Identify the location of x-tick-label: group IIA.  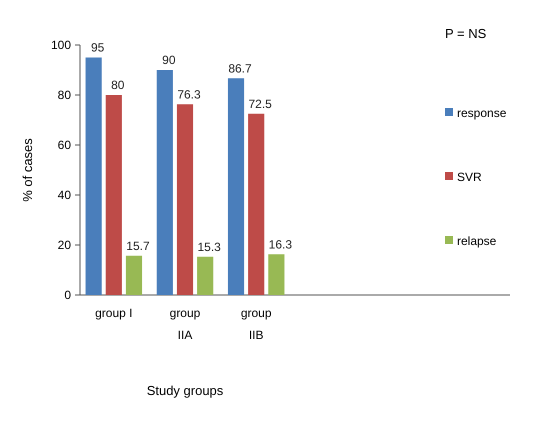
(185, 324).